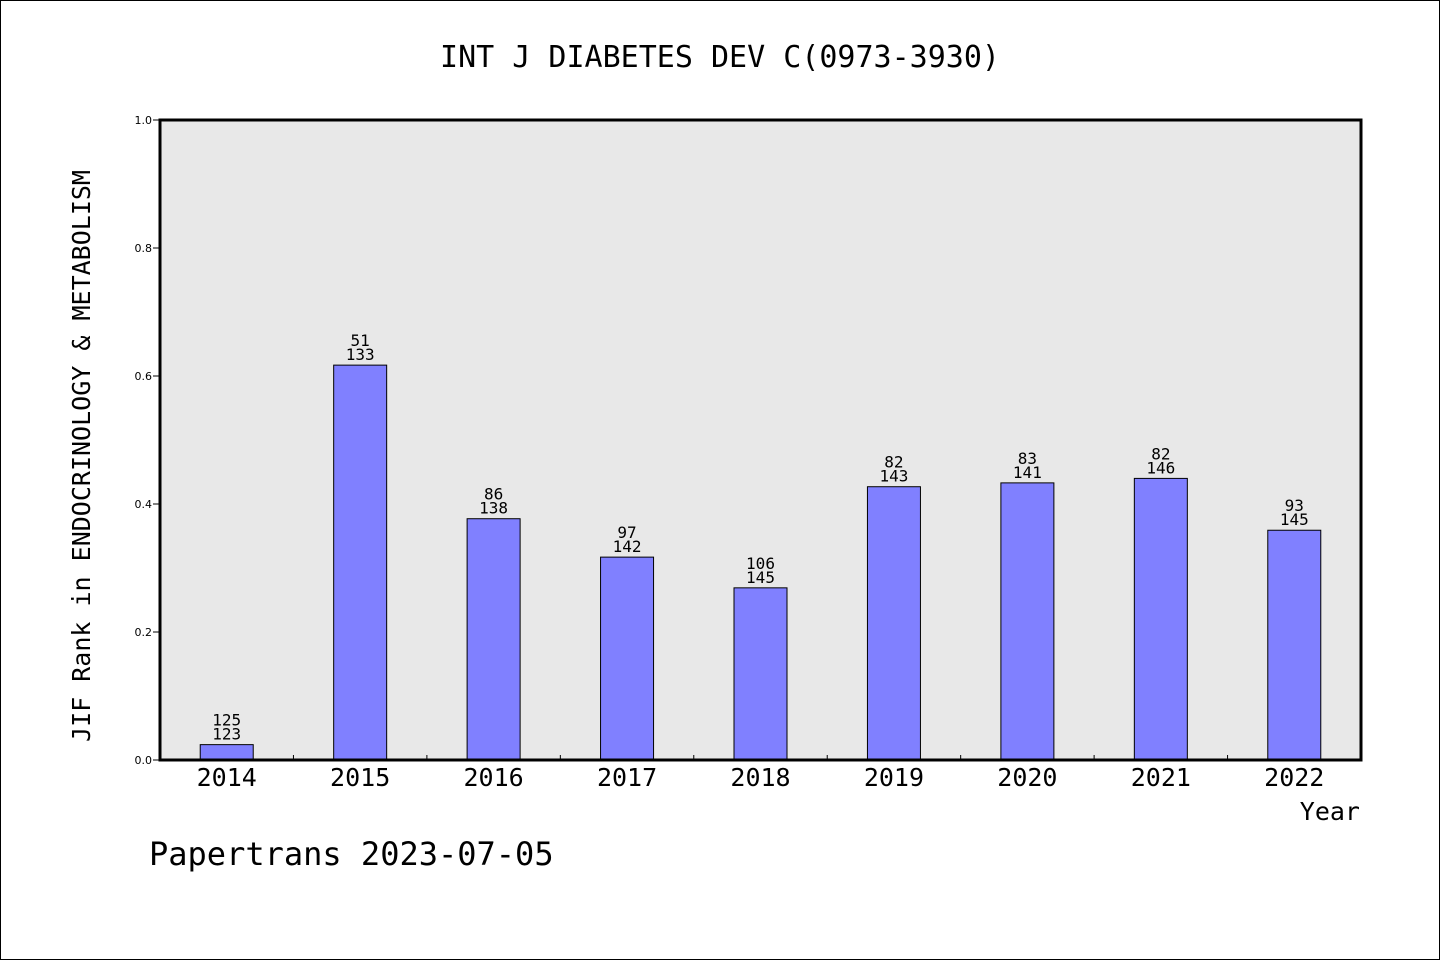  What do you see at coordinates (81, 456) in the screenshot?
I see `y-axis-label: JIF Rank in ENDOCRINOLOGY & METABOLISM` at bounding box center [81, 456].